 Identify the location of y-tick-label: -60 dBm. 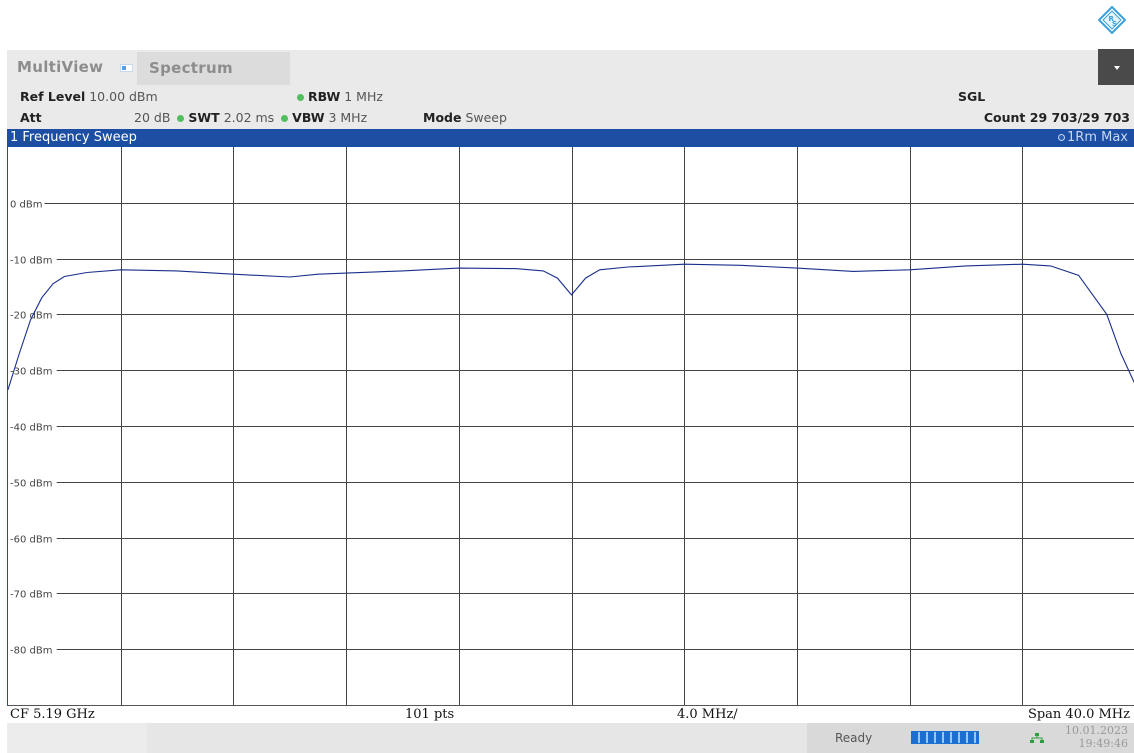
(31, 540).